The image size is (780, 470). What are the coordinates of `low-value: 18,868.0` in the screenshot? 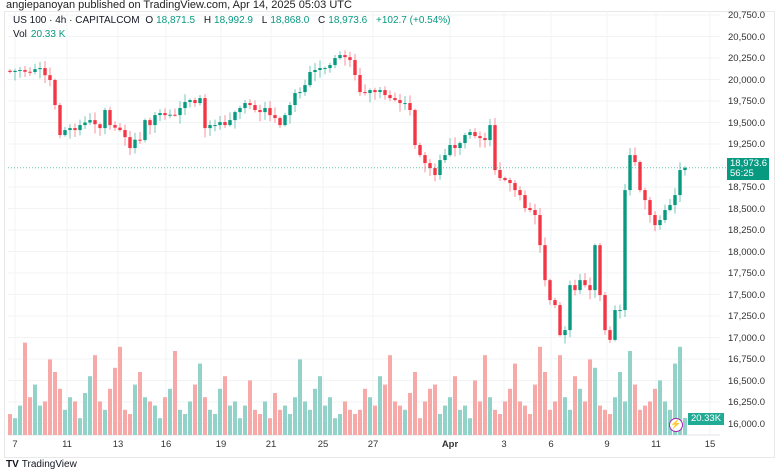 It's located at (290, 20).